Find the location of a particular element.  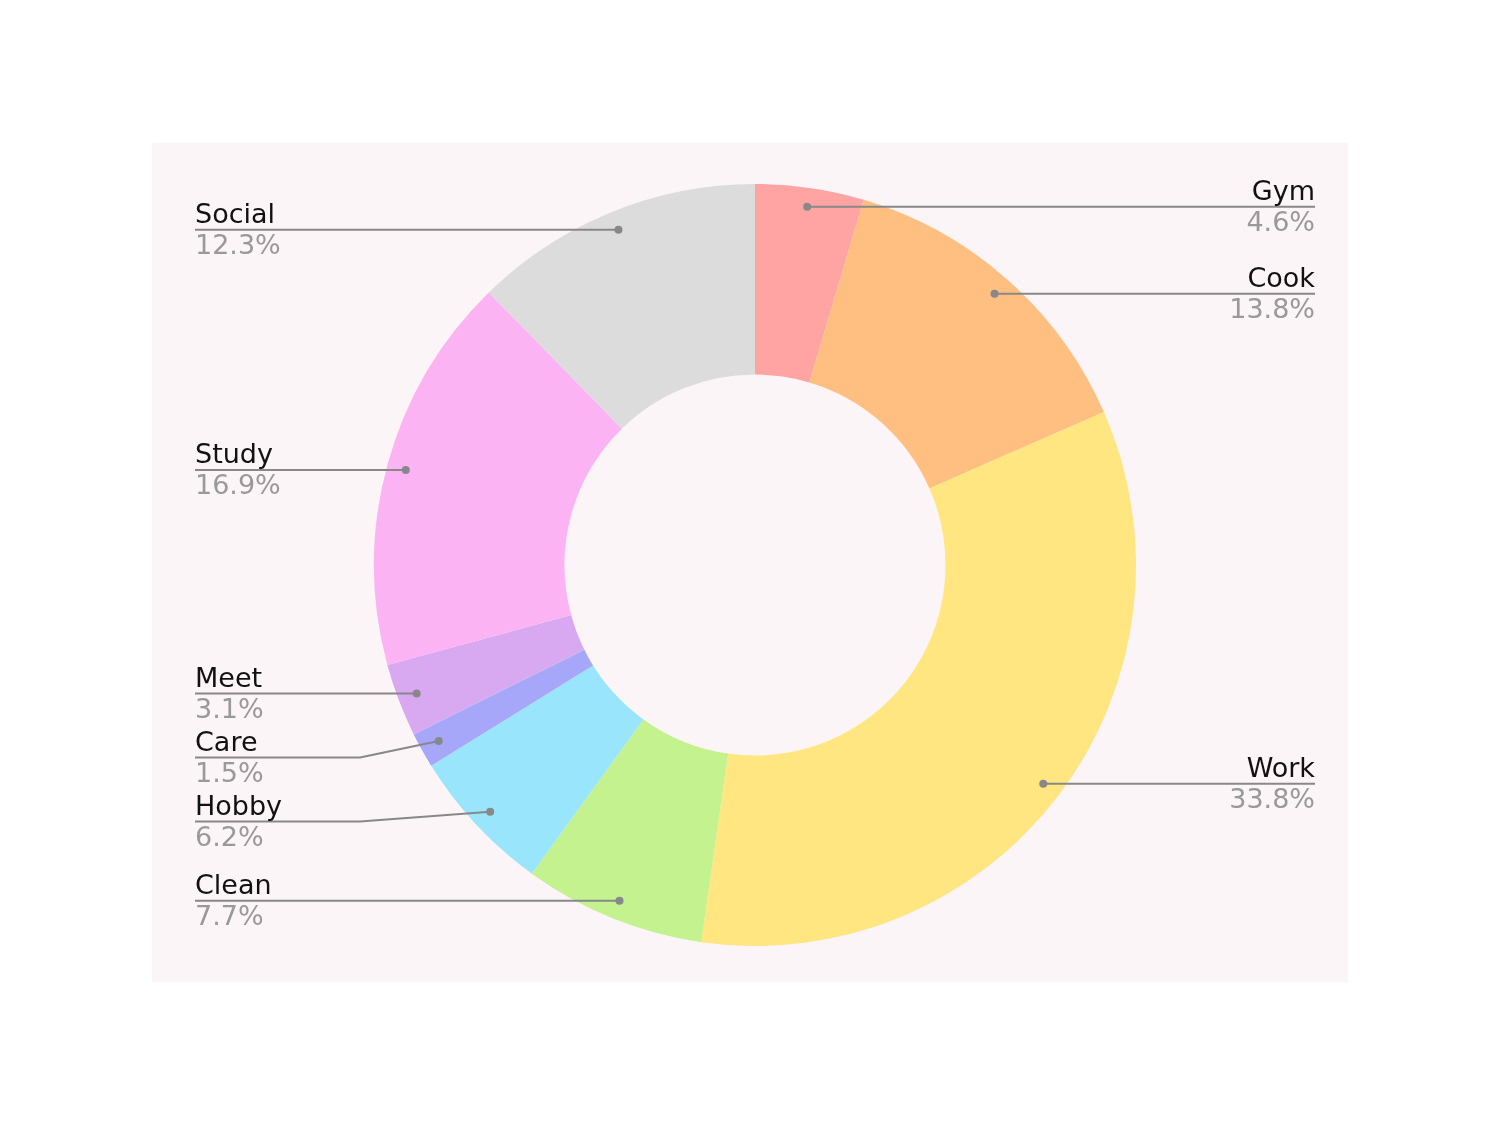

slice-label: Meet is located at coordinates (229, 677).